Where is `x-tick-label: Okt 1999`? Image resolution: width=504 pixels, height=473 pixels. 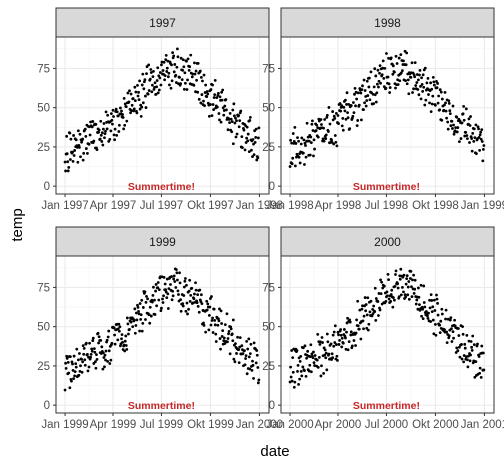 x-tick-label: Okt 1999 is located at coordinates (210, 425).